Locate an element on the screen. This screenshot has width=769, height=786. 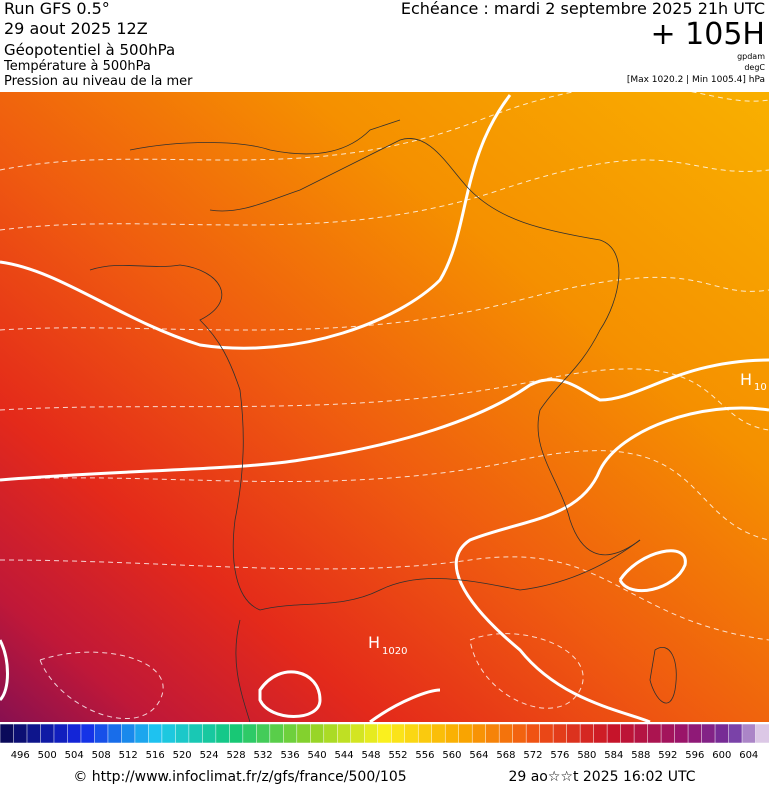
colorbar-label: 540 is located at coordinates (316, 755).